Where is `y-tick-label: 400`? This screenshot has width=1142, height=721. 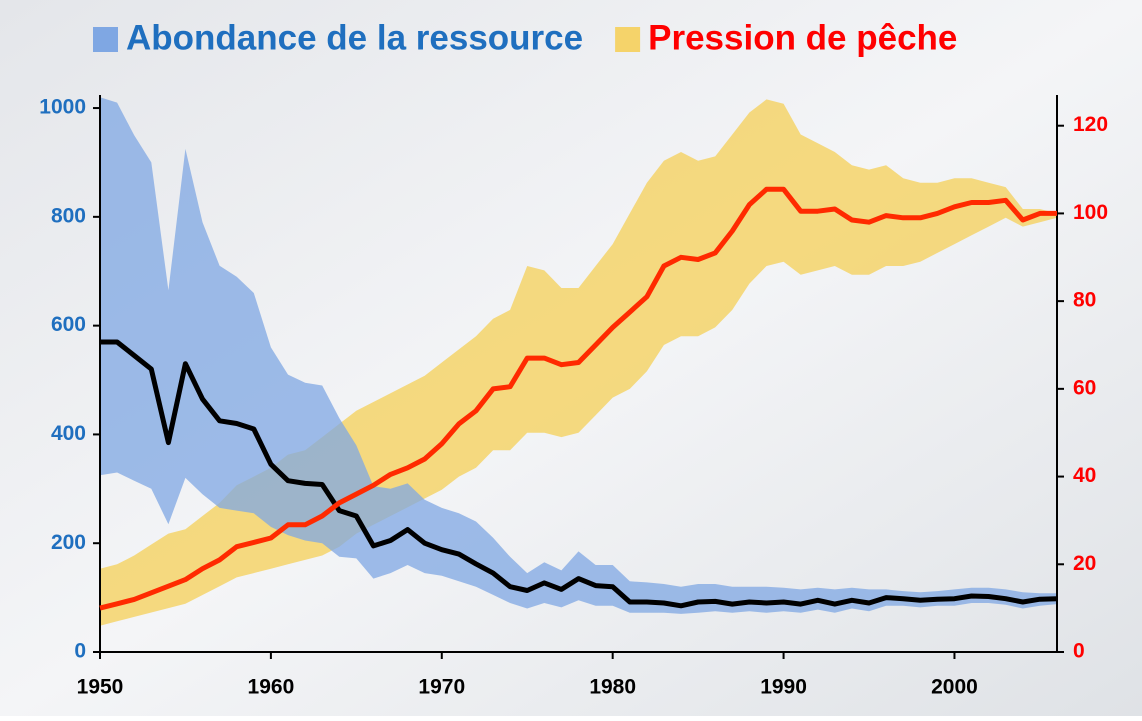
y-tick-label: 400 is located at coordinates (68, 433).